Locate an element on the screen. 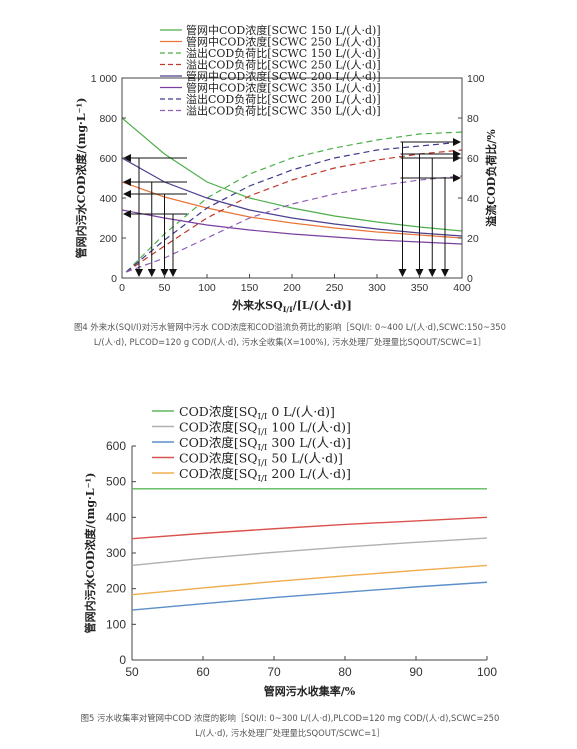 The width and height of the screenshot is (577, 749). y2-tick-label: 20 is located at coordinates (473, 239).